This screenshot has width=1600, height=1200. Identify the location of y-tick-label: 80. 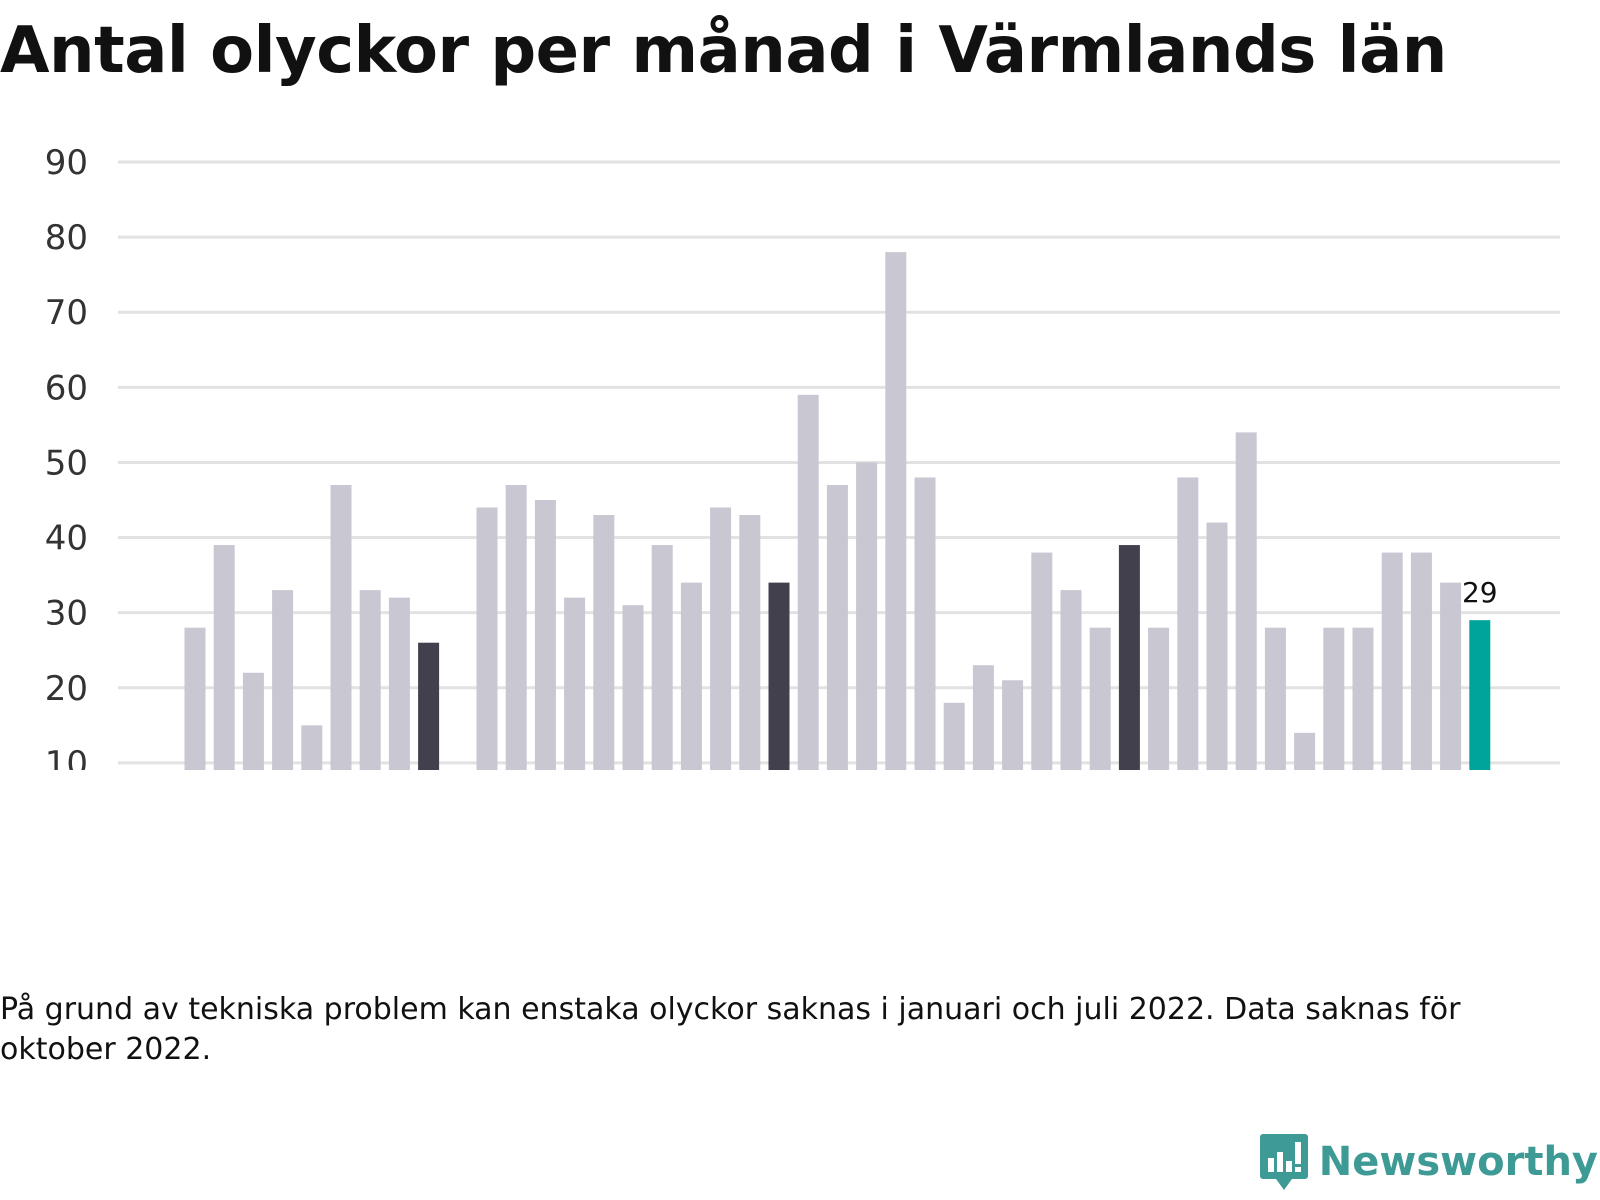
(66, 238).